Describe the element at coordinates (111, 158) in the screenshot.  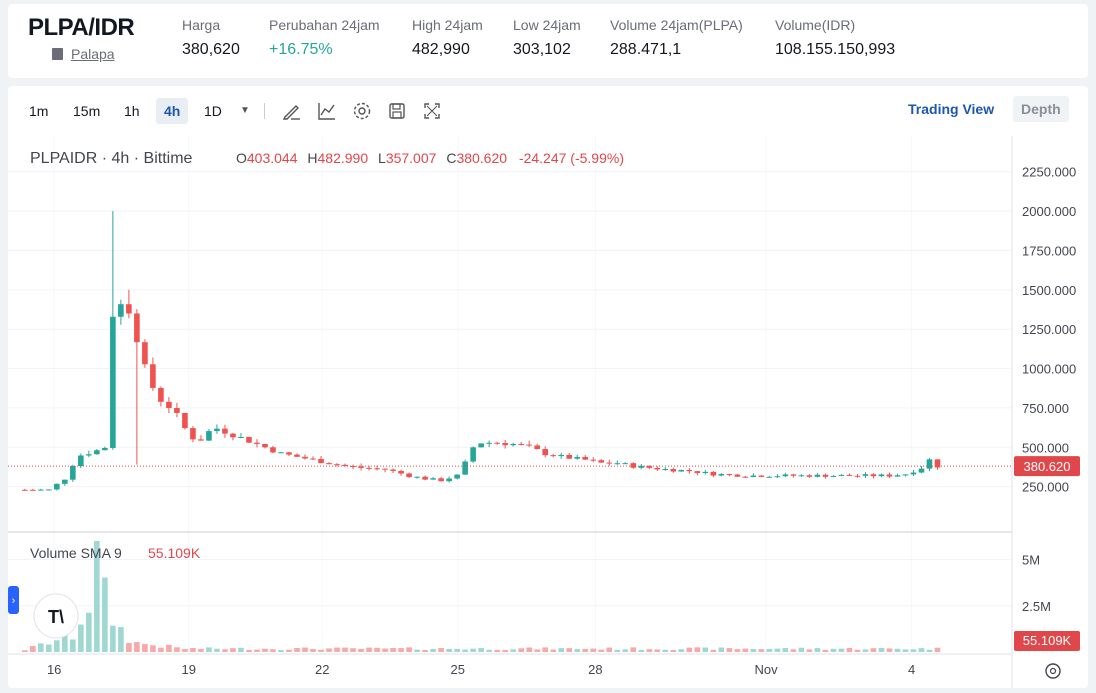
I see `legend-symbol: PLPAIDR · 4h · Bittime` at that location.